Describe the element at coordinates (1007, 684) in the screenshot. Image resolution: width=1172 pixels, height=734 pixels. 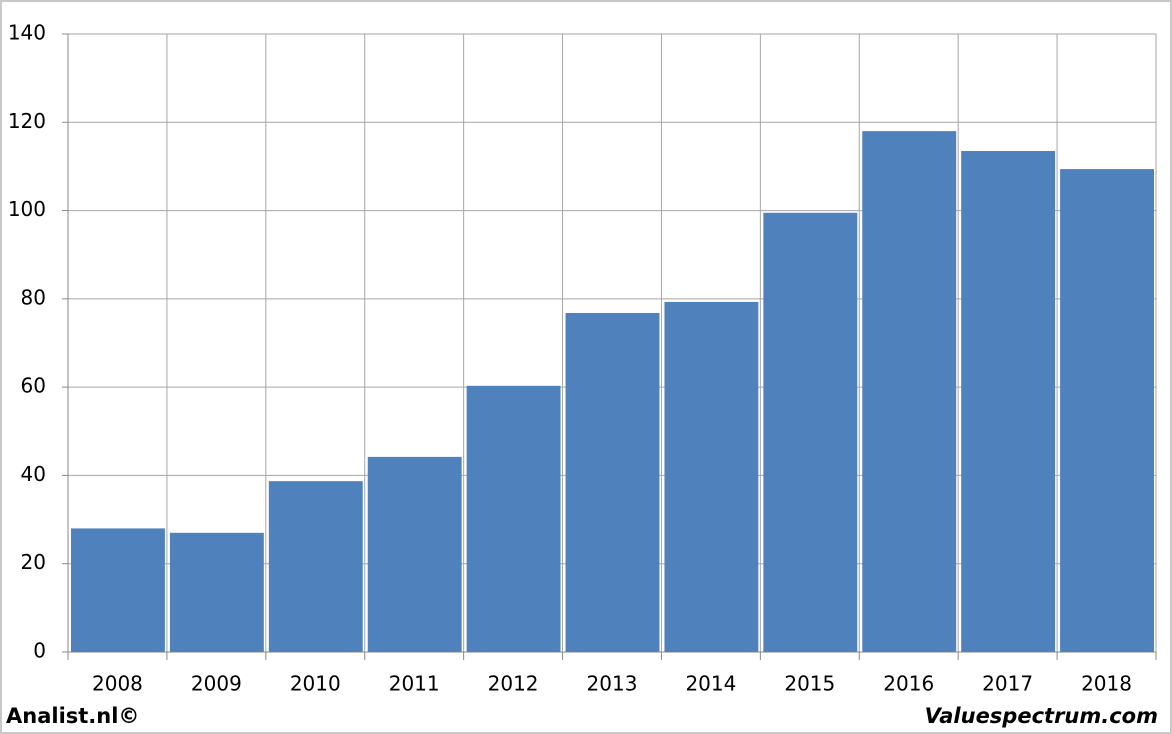
I see `x-tick-label: 2017` at that location.